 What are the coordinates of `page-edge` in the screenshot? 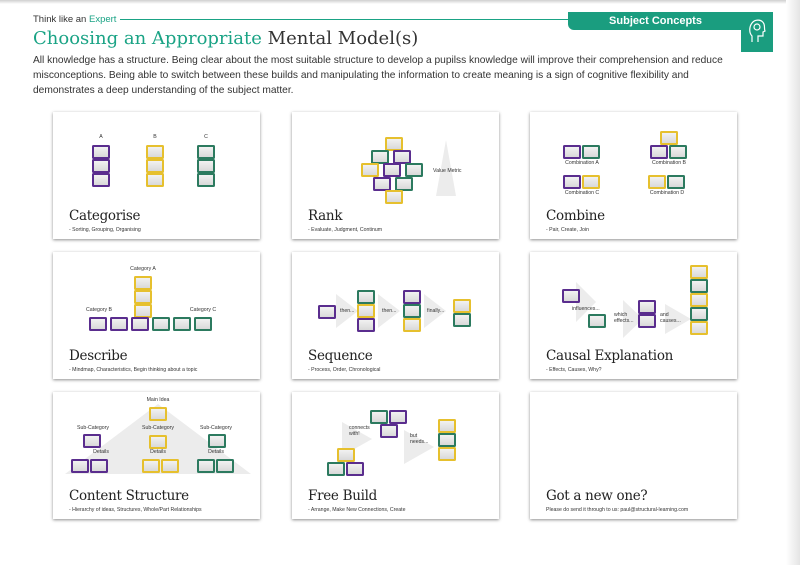 It's located at (793, 282).